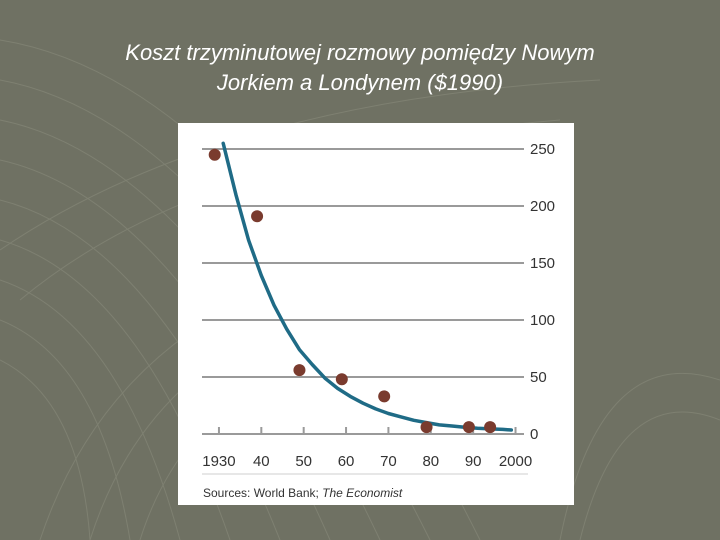  I want to click on data-point-1929, so click(214, 154).